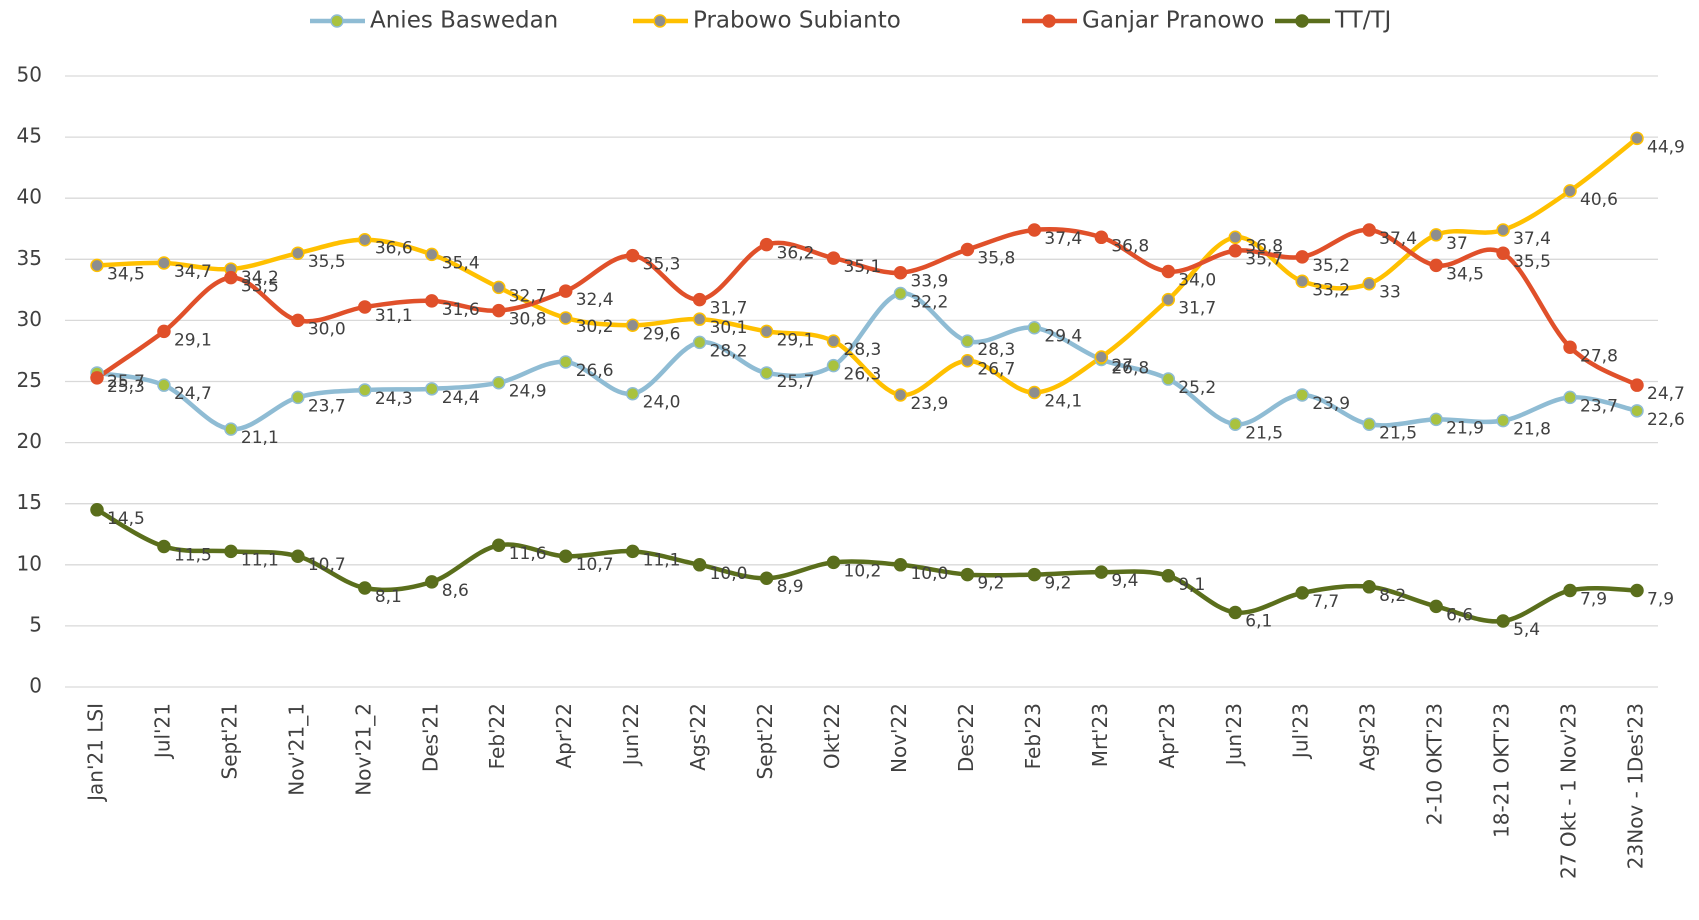 The height and width of the screenshot is (920, 1699). Describe the element at coordinates (729, 351) in the screenshot. I see `data-label: 28,2` at that location.